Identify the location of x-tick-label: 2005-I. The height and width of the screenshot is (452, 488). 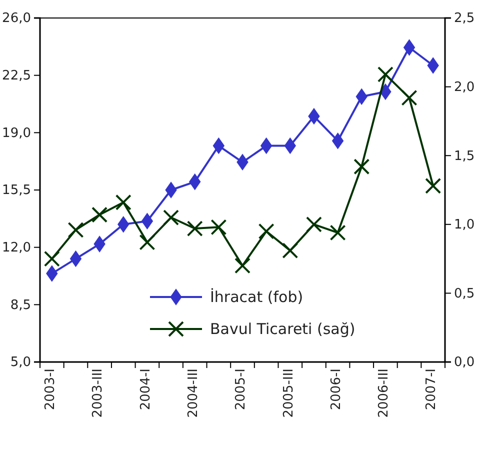
(241, 389).